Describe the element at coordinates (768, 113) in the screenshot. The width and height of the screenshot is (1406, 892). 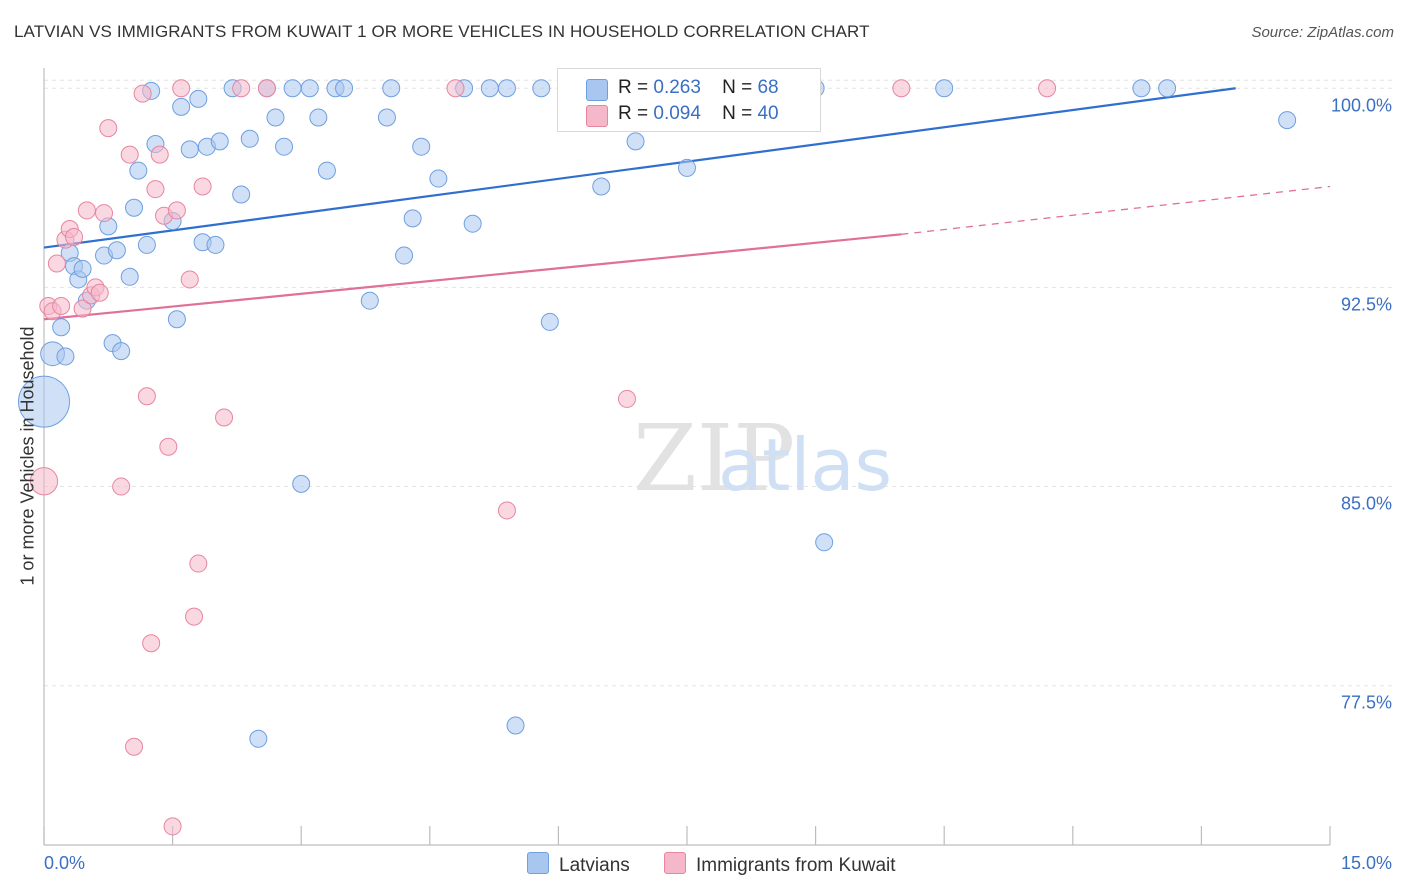
I see `legend-n-value: 40` at that location.